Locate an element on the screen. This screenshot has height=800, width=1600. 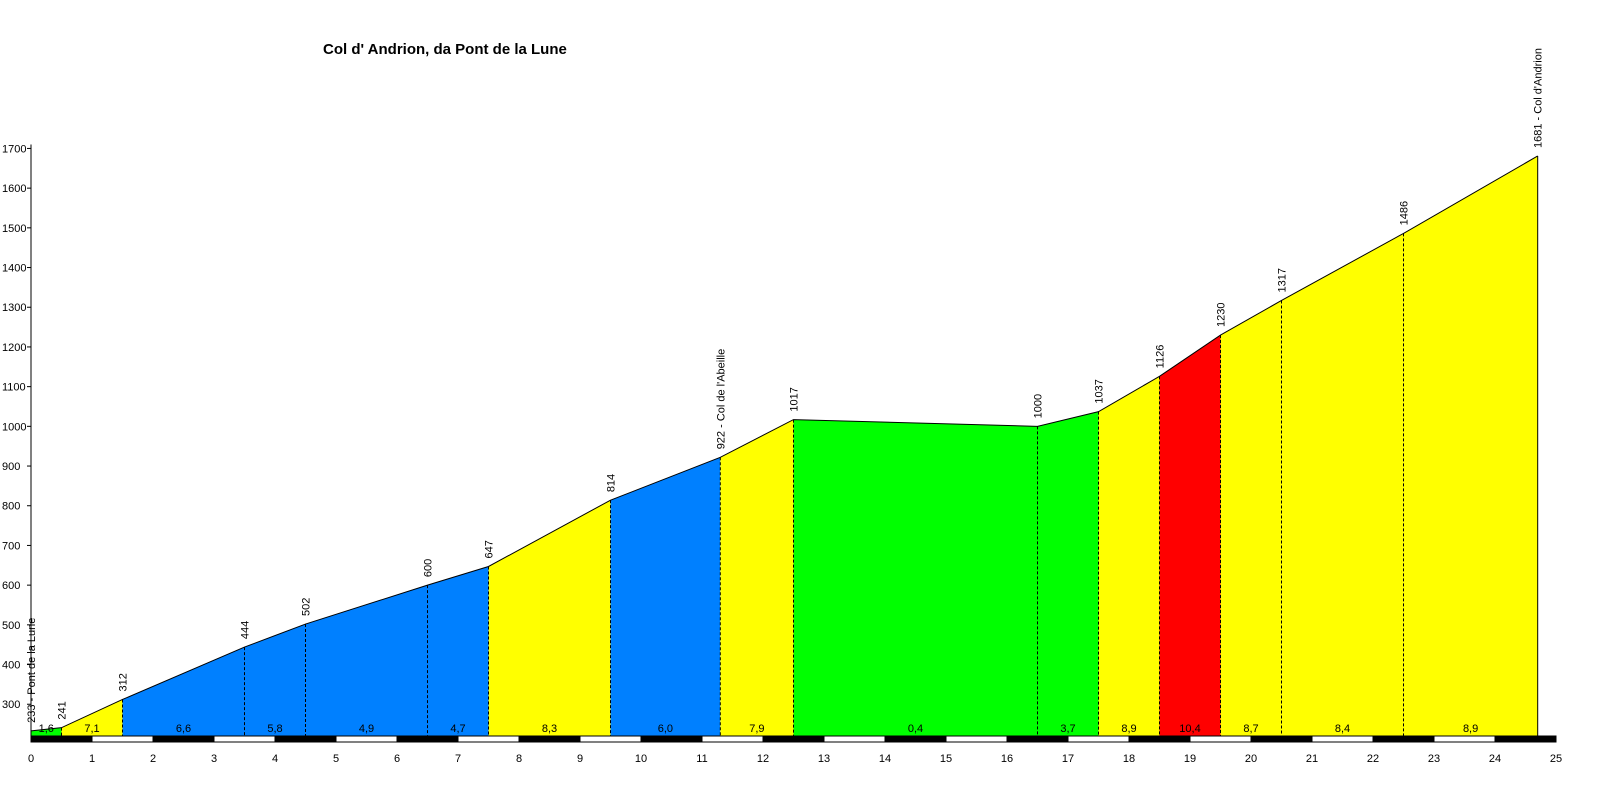
grade-label: 6,0 is located at coordinates (665, 729).